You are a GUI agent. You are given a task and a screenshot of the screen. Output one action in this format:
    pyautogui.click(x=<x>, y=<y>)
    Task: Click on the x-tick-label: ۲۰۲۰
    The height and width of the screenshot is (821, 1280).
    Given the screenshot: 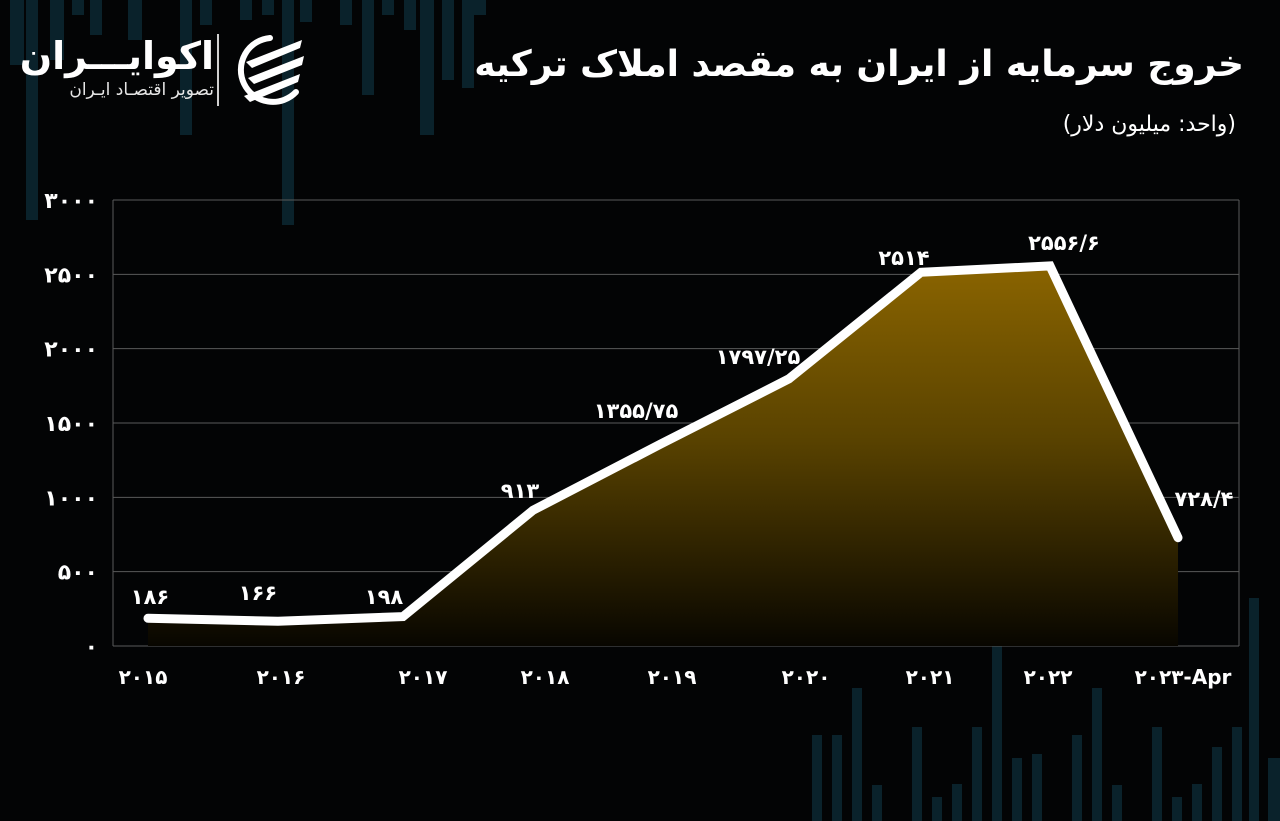 What is the action you would take?
    pyautogui.click(x=806, y=677)
    